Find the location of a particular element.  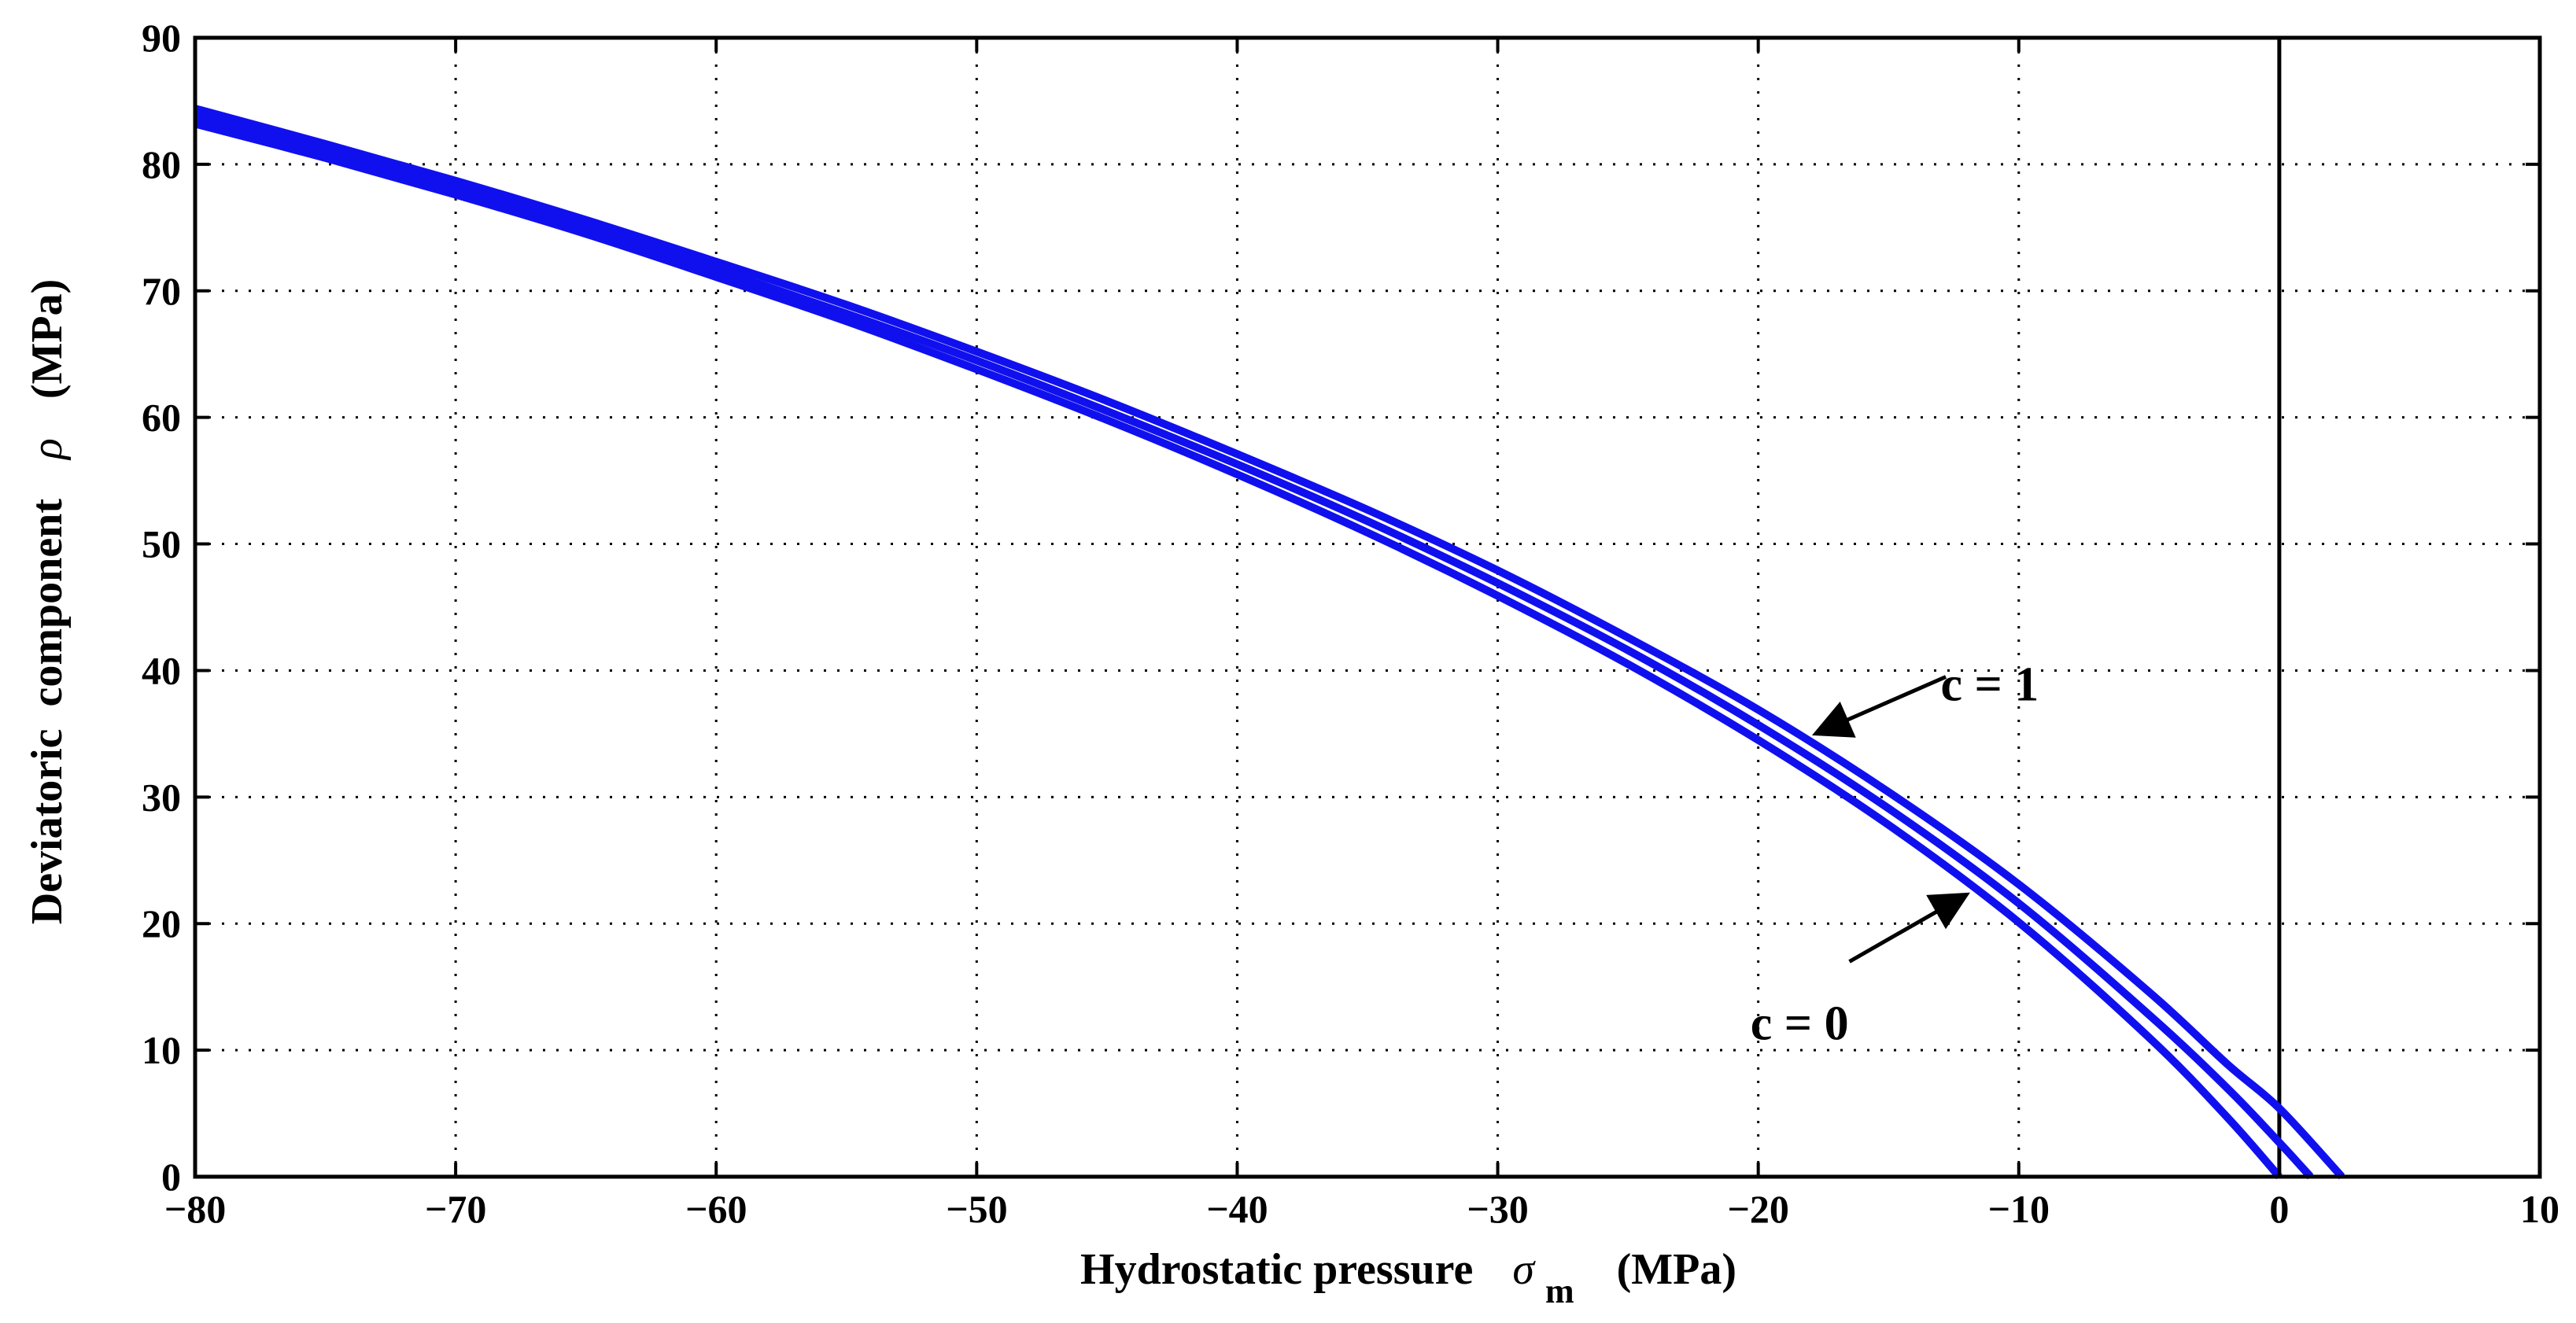

x-axis-label: Hydrostatic pressure σ m (MPa) is located at coordinates (1408, 1279).